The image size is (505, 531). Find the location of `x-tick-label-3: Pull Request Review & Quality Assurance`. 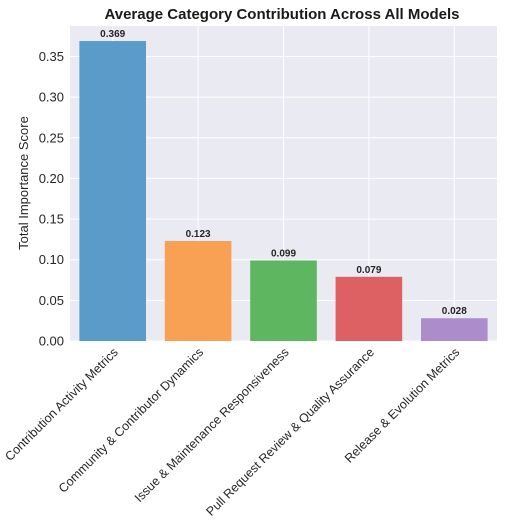

x-tick-label-3: Pull Request Review & Quality Assurance is located at coordinates (291, 432).